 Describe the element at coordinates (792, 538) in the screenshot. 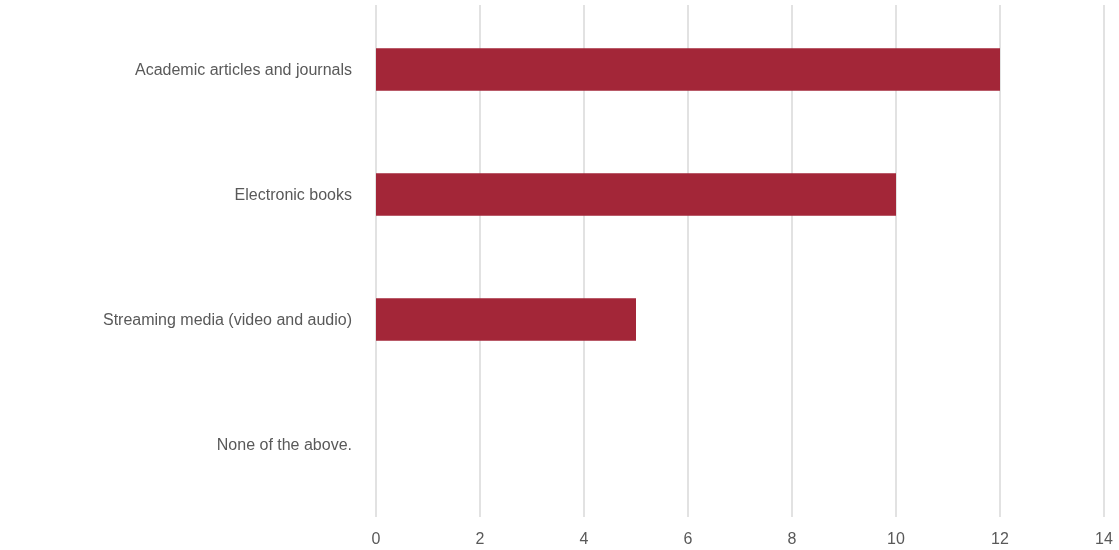

I see `x-tick-label: 8` at that location.